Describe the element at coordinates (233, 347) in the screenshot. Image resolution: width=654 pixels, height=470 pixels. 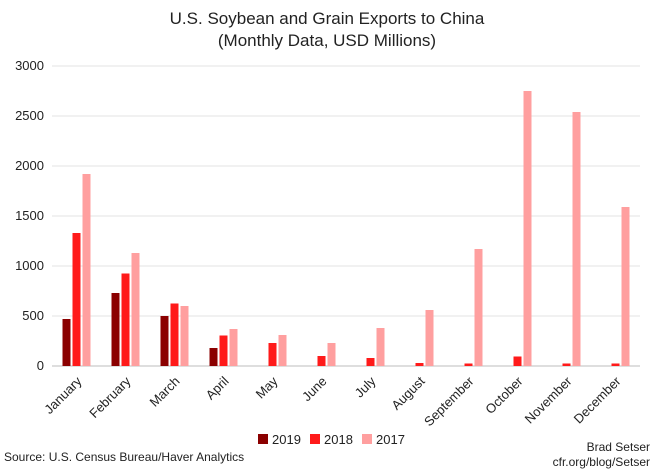
I see `bar-2017-april` at that location.